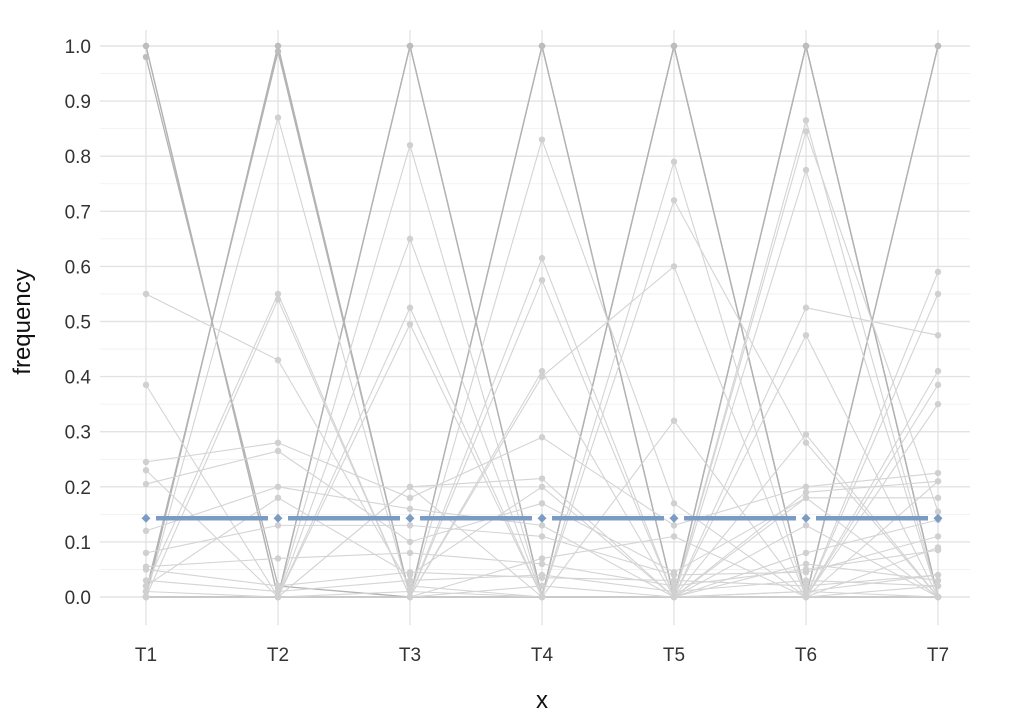  I want to click on y-tick-label: 0.0, so click(78, 598).